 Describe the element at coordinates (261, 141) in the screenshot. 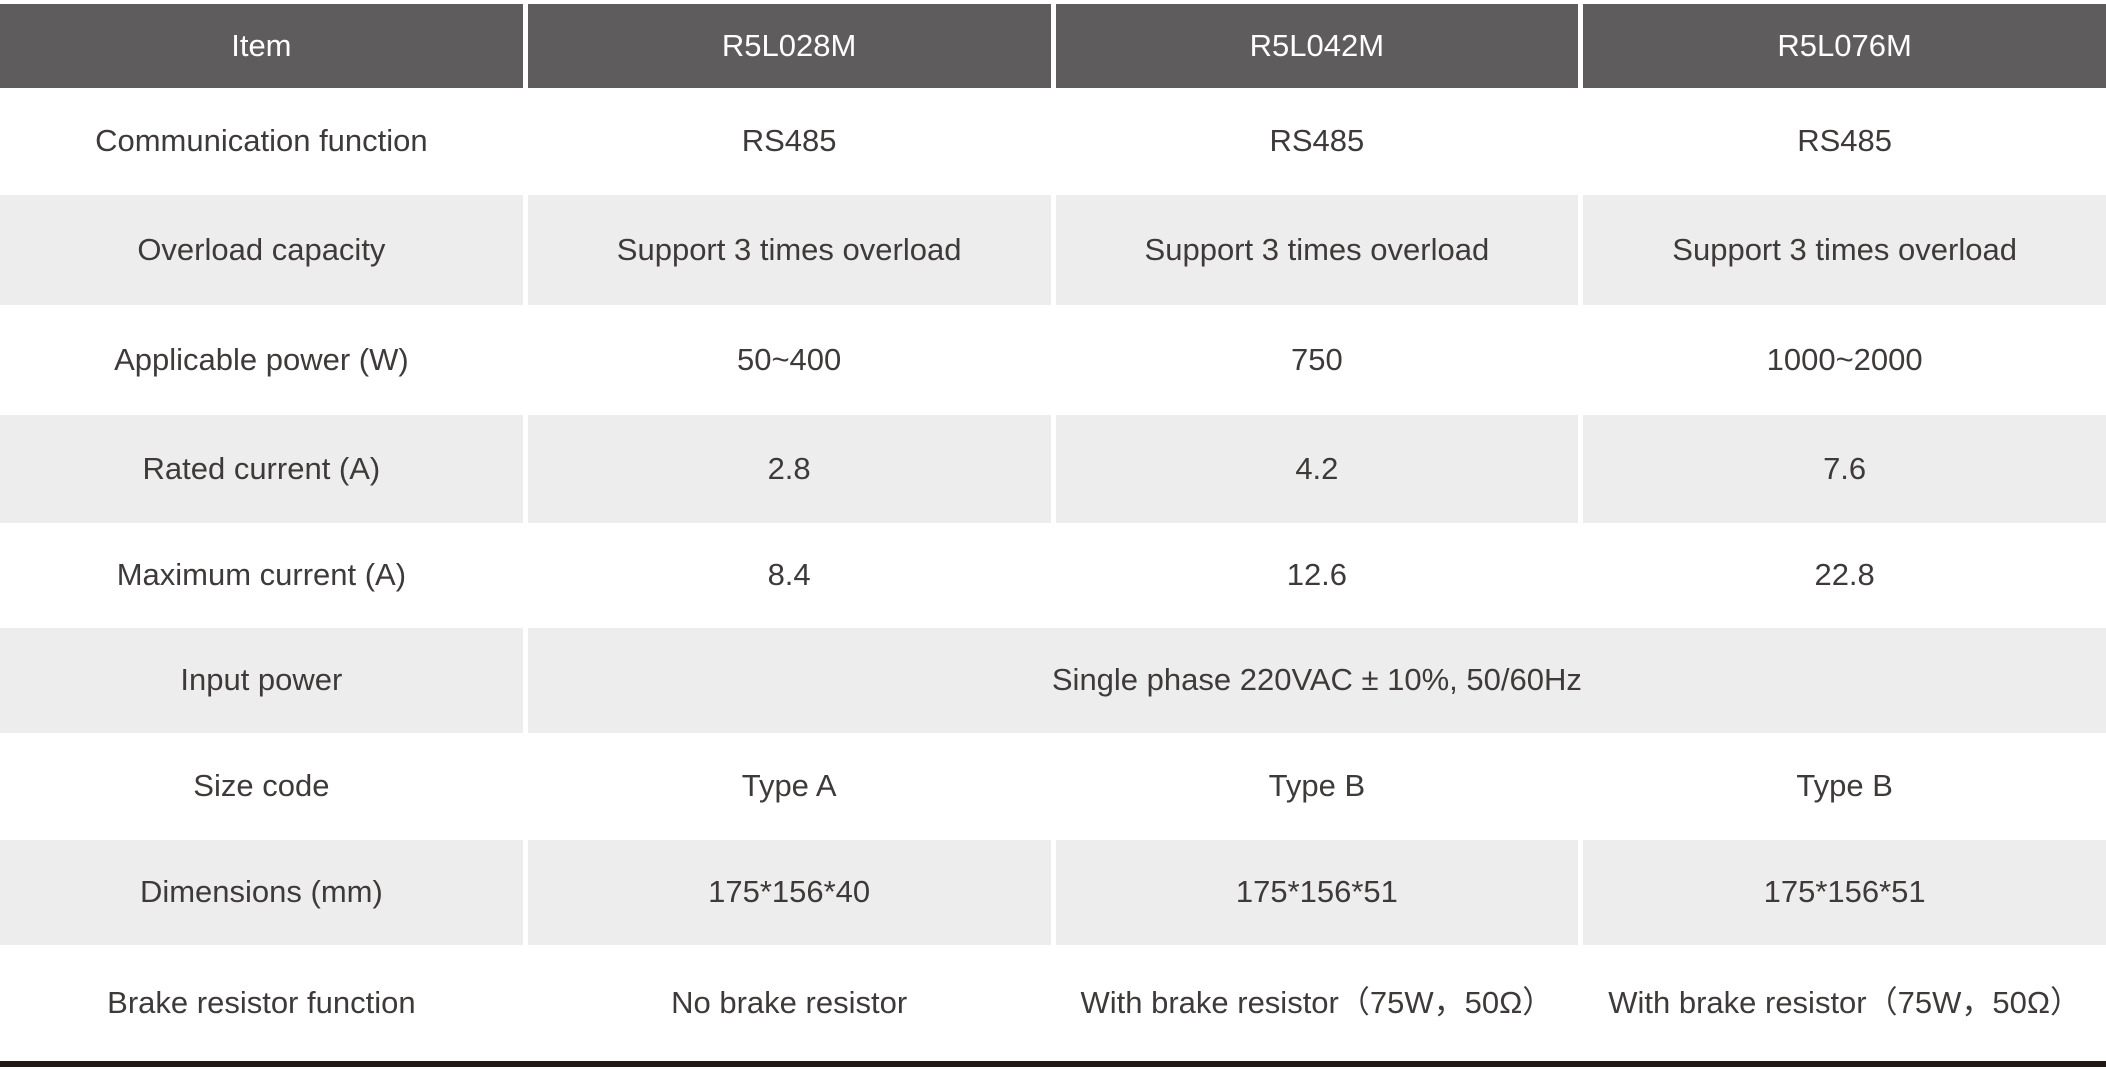

I see `row-label-communication-function: Communication function` at that location.